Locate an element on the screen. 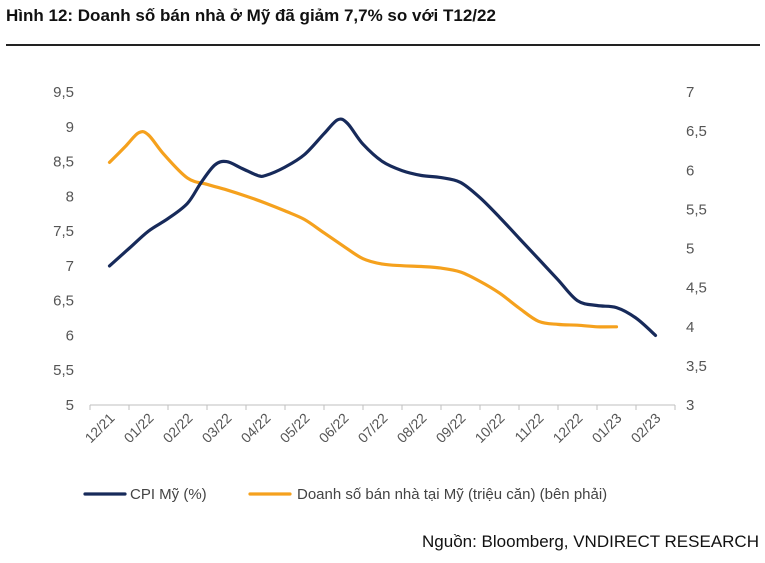 The image size is (765, 563). right-y-tick-label: 5,5 is located at coordinates (696, 209).